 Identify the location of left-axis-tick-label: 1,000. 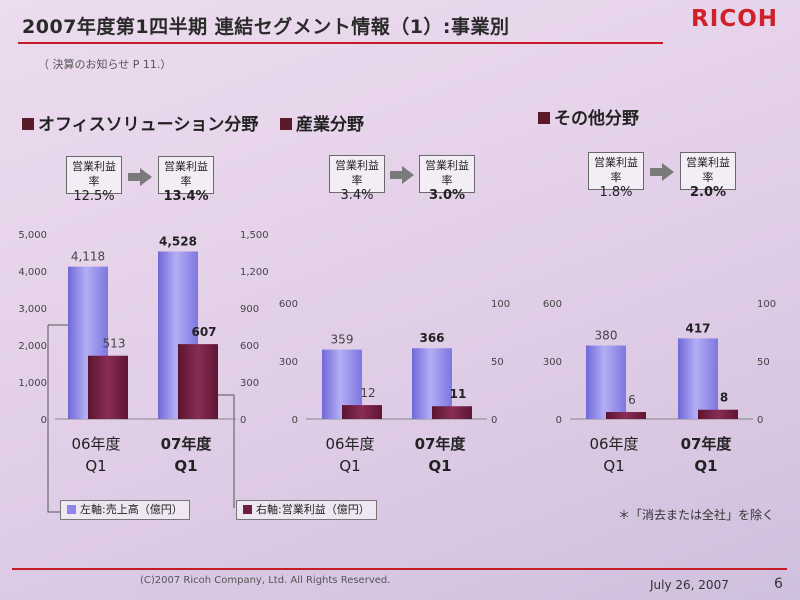
(32, 383).